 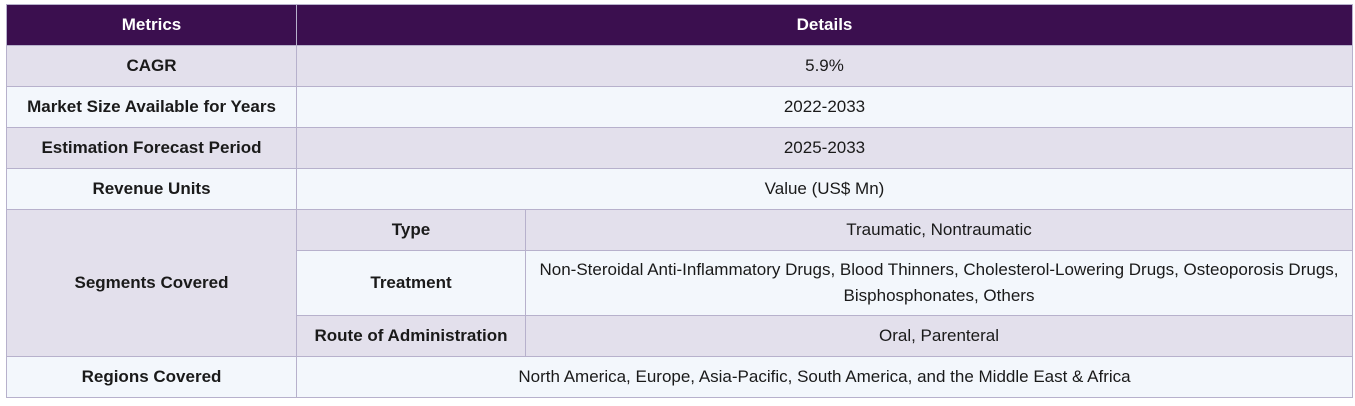 I want to click on table-row-cagr: CAGR 5.9%, so click(x=679, y=66).